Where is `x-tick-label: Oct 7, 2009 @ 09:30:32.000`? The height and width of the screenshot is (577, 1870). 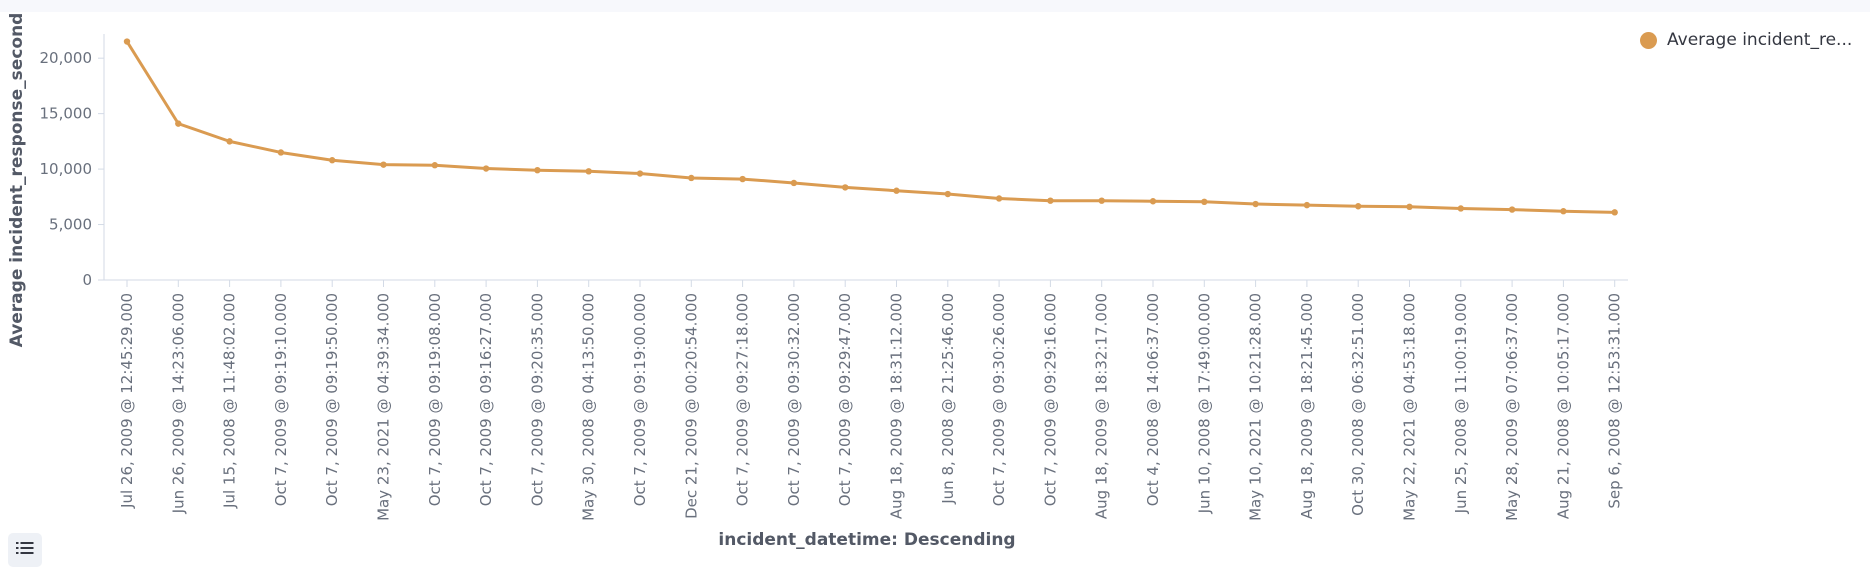 x-tick-label: Oct 7, 2009 @ 09:30:32.000 is located at coordinates (794, 399).